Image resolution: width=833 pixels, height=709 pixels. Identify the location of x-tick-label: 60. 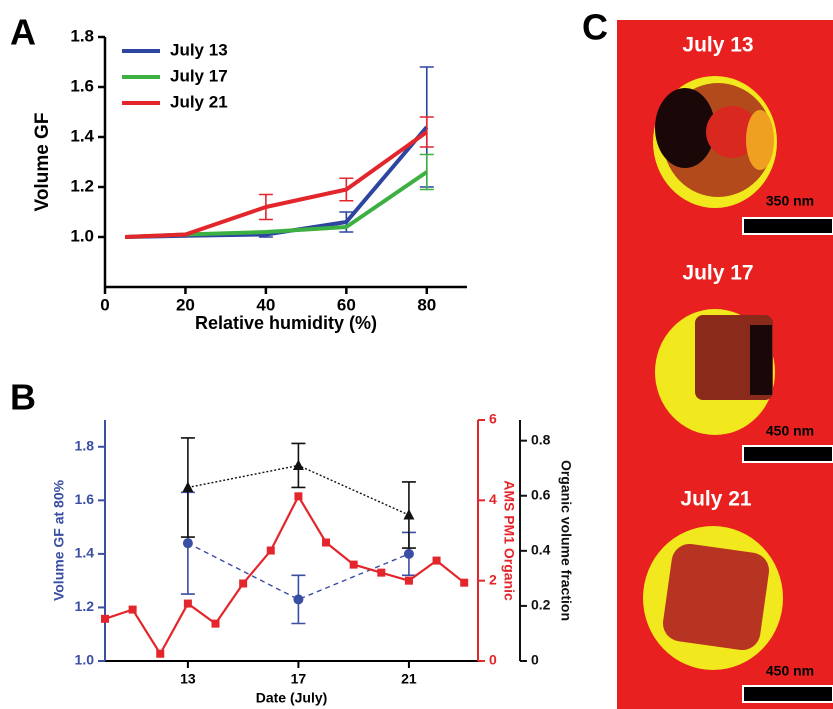
(346, 304).